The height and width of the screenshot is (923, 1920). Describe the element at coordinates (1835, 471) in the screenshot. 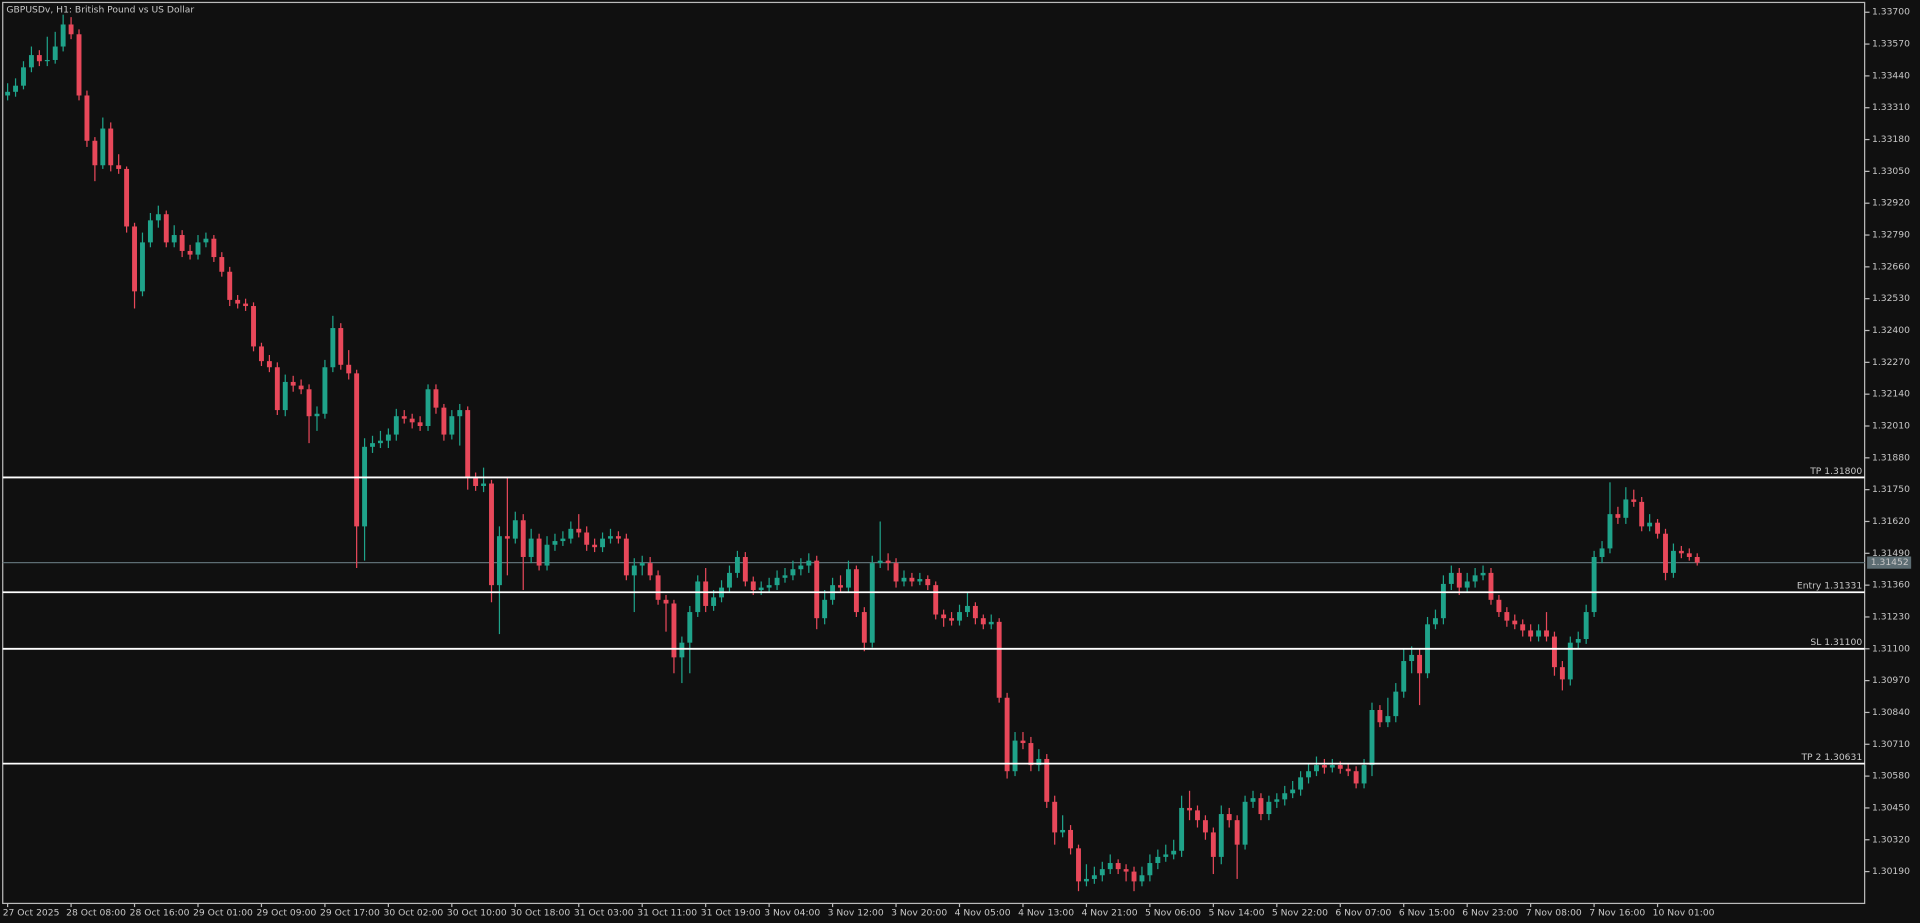

I see `level-label: TP 1.31800` at that location.